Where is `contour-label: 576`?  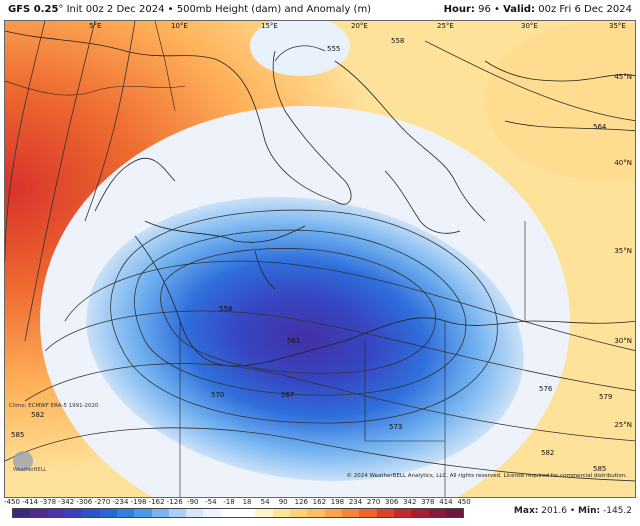
contour-label: 576 is located at coordinates (546, 389).